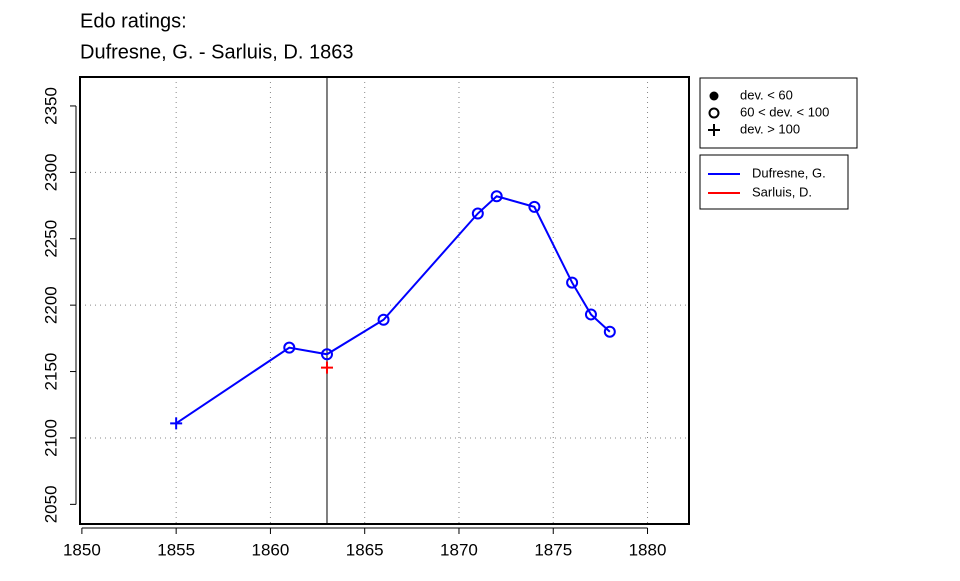 The width and height of the screenshot is (960, 581). Describe the element at coordinates (216, 52) in the screenshot. I see `chart-subtitle: Dufresne, G. - Sarluis, D. 1863` at that location.